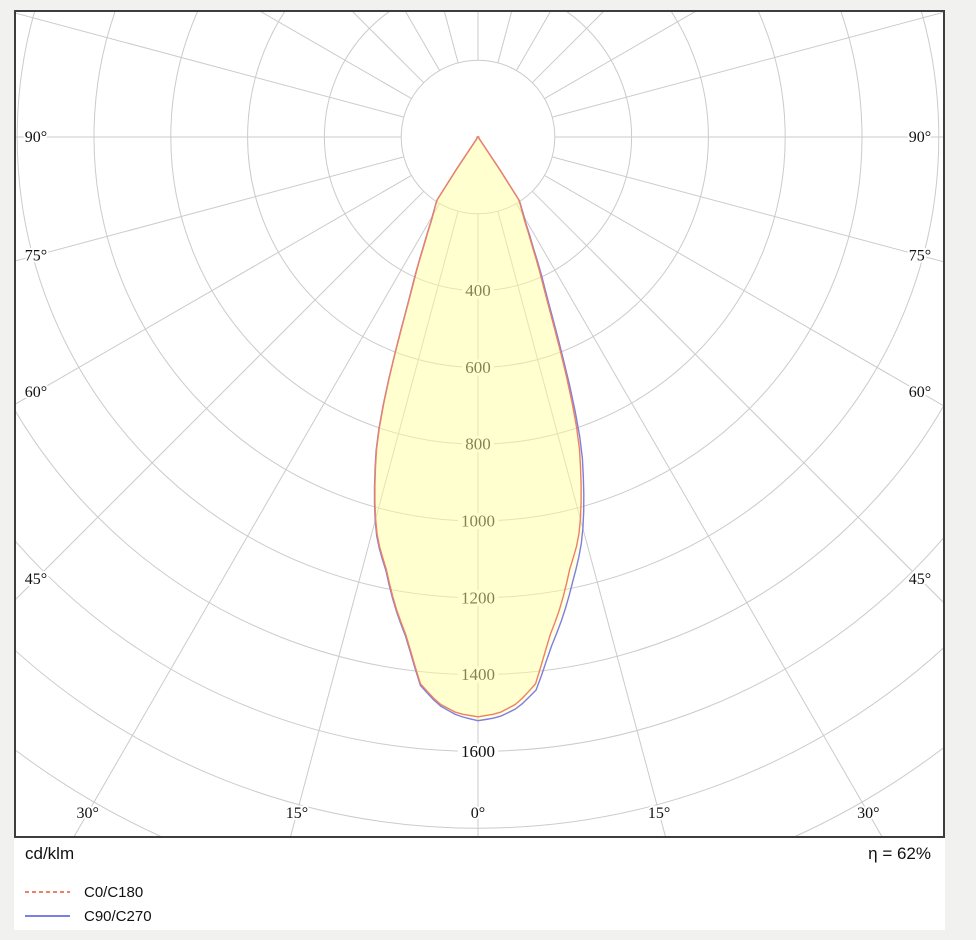  I want to click on ring-label: 800, so click(478, 444).